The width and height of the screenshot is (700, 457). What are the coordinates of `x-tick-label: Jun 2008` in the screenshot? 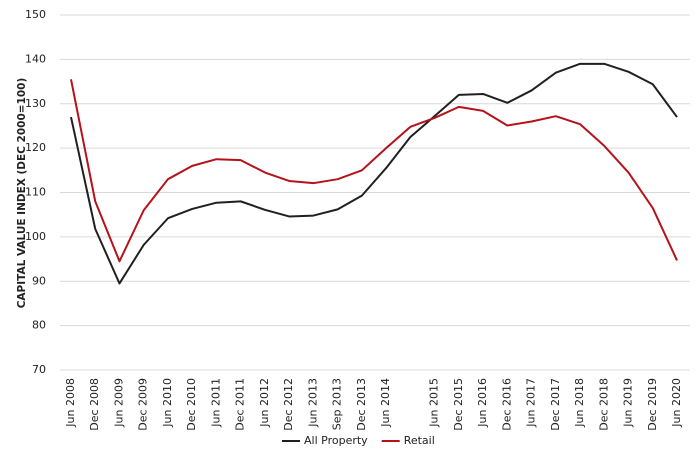 It's located at (70, 403).